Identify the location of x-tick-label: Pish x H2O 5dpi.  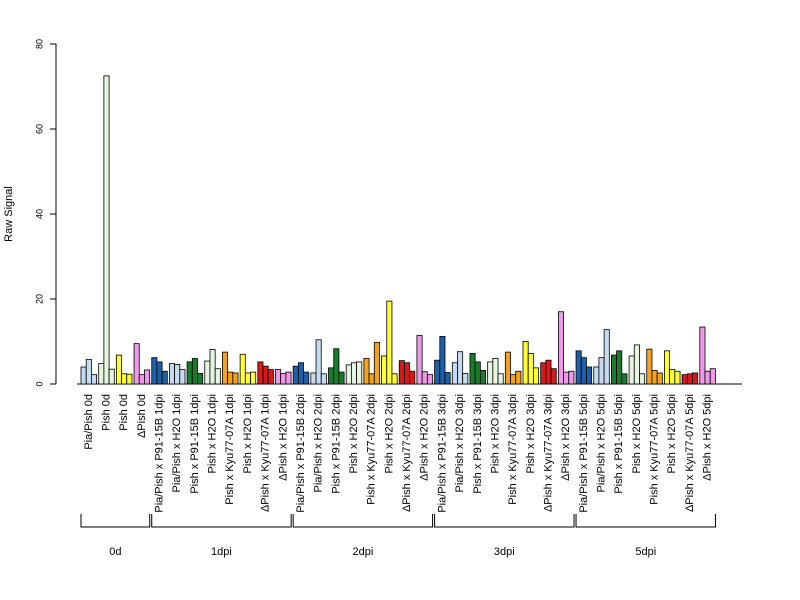
(672, 433).